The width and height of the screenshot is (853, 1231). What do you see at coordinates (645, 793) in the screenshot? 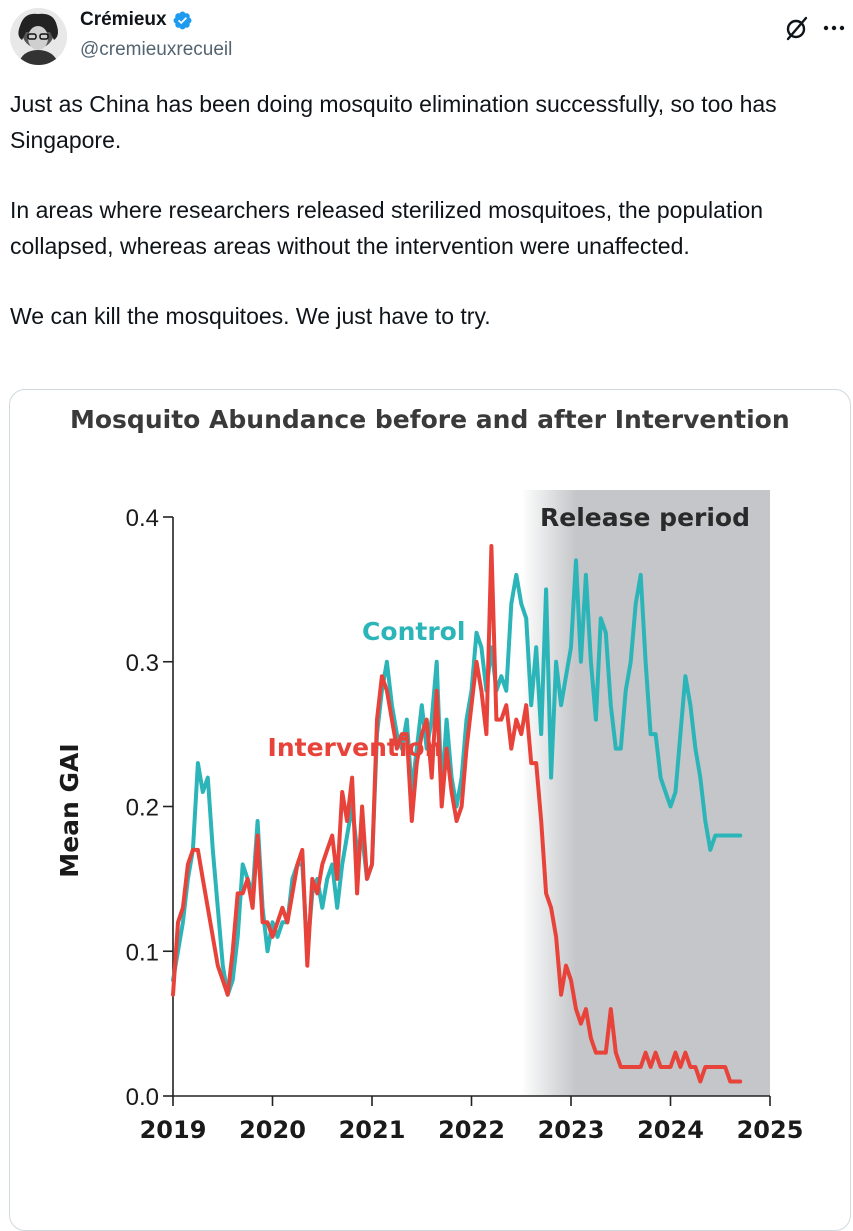
I see `release-period-region` at bounding box center [645, 793].